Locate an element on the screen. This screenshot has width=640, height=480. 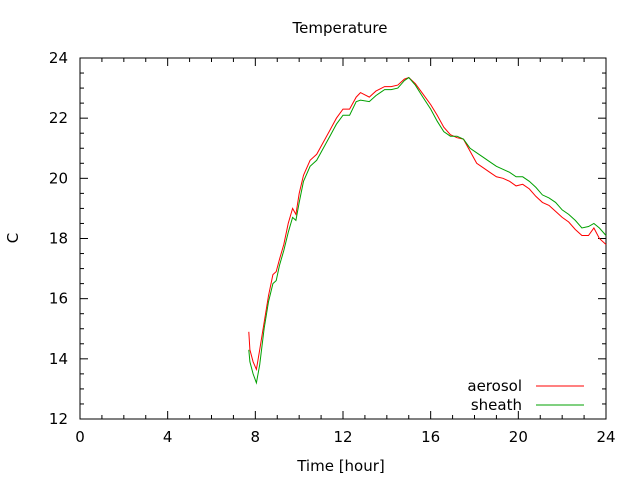
x-axis-label: Time [hour] is located at coordinates (340, 466).